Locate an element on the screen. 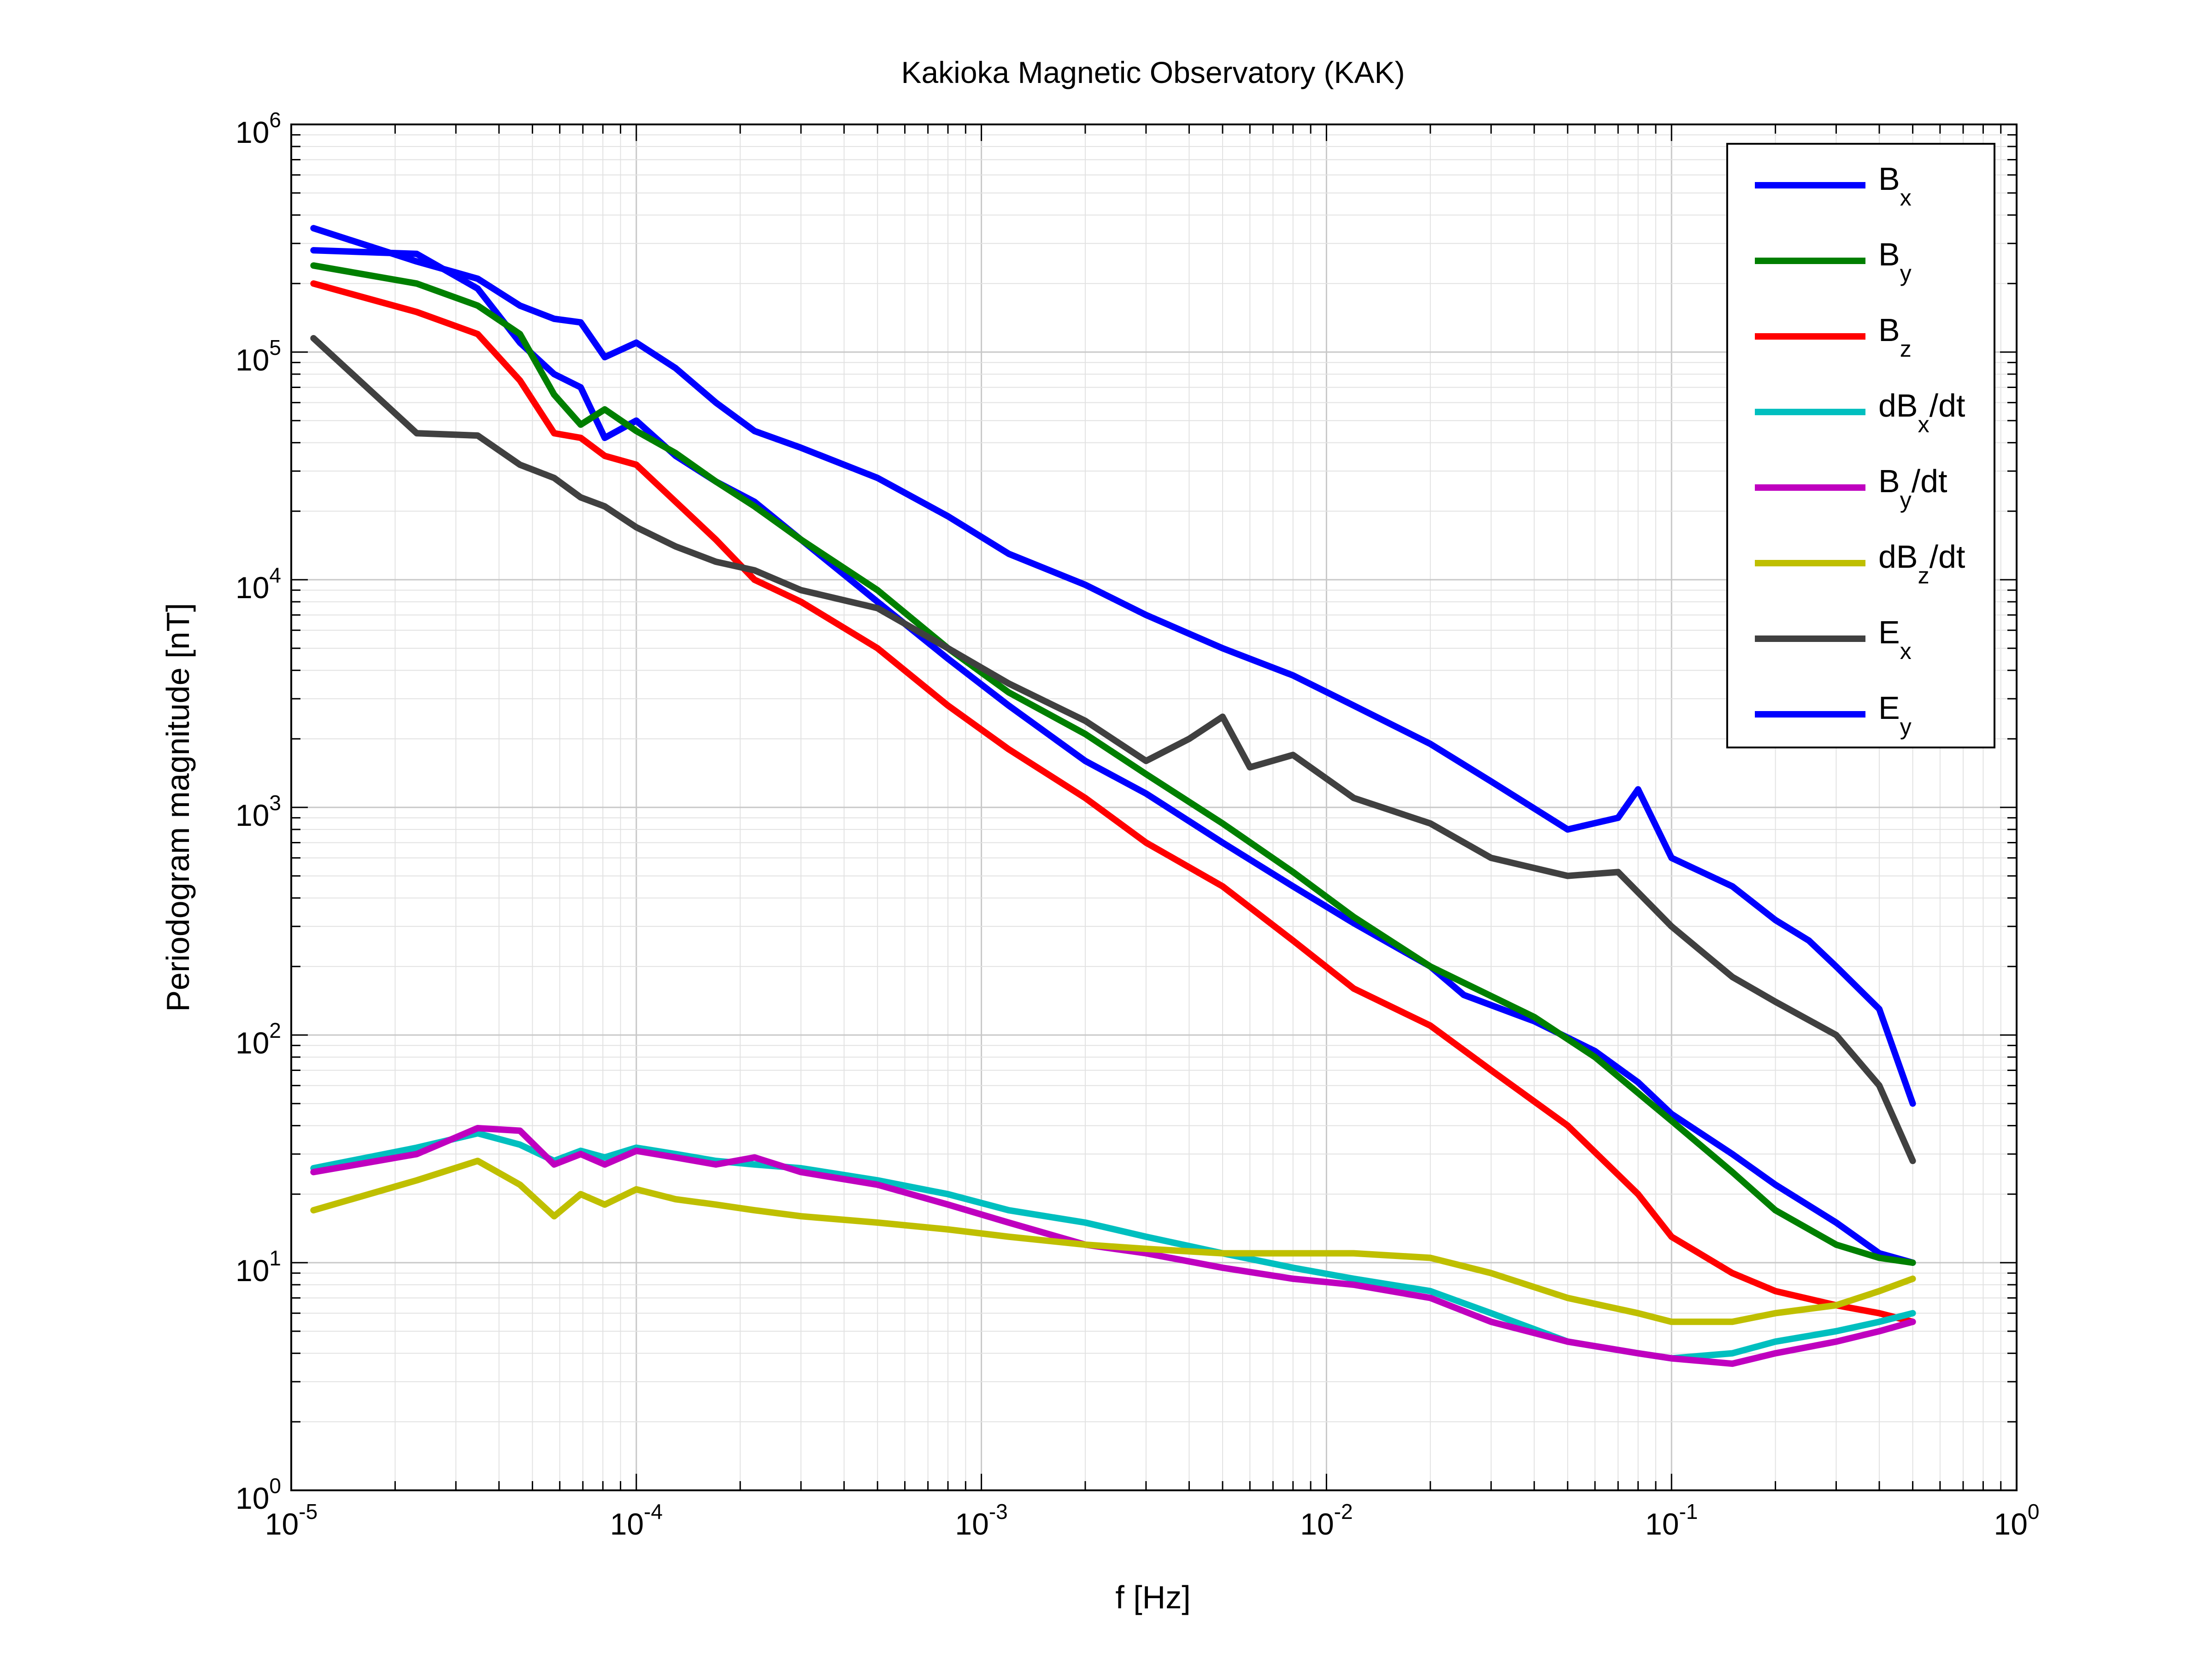  y-tick-label: 10⁶ is located at coordinates (258, 128).